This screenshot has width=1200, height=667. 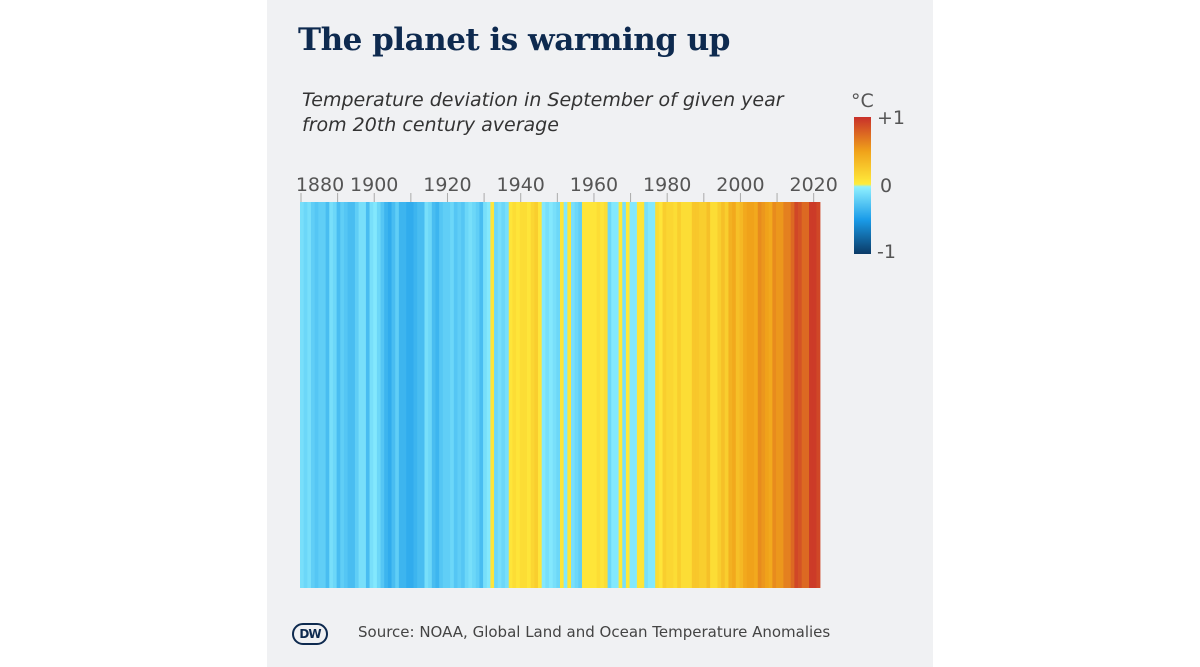 I want to click on stripe-1910, so click(x=411, y=395).